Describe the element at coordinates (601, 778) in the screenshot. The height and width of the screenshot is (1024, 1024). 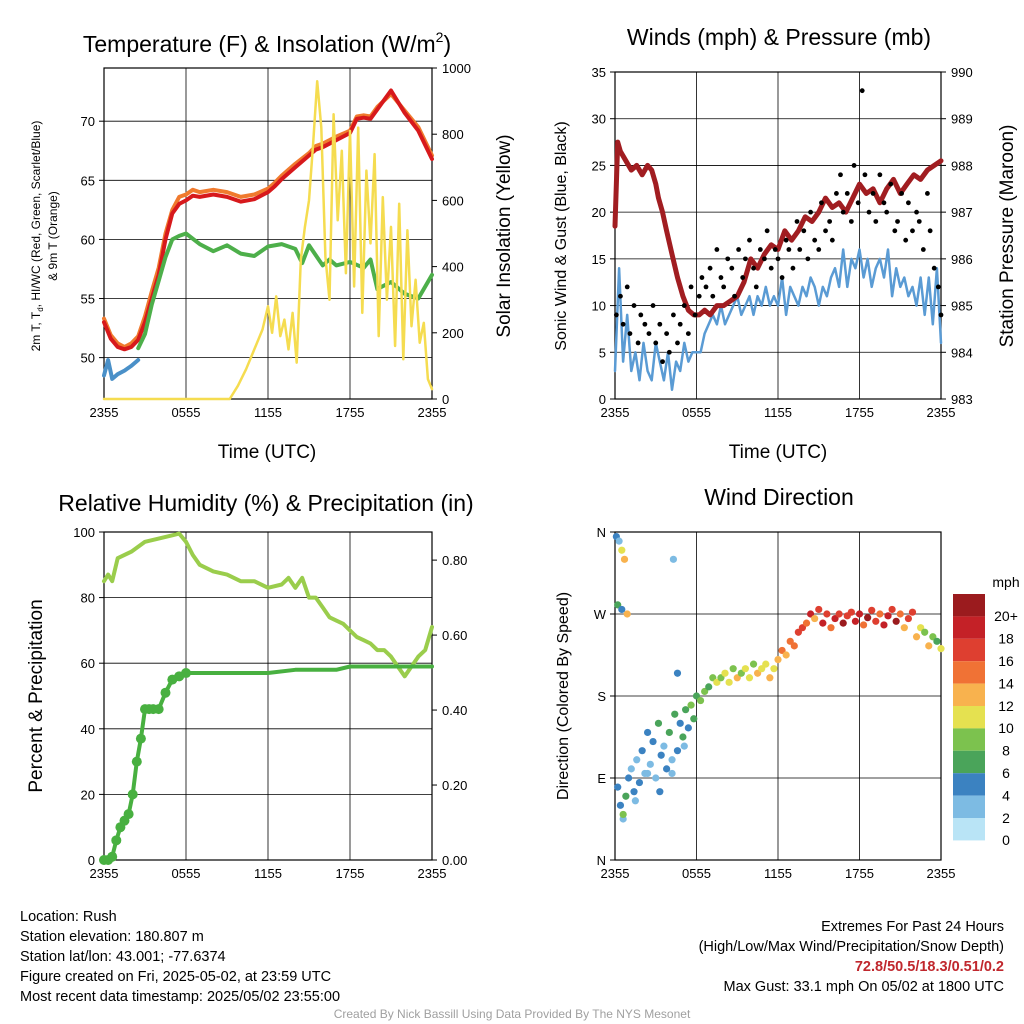
I see `direction-ytick-label: E` at that location.